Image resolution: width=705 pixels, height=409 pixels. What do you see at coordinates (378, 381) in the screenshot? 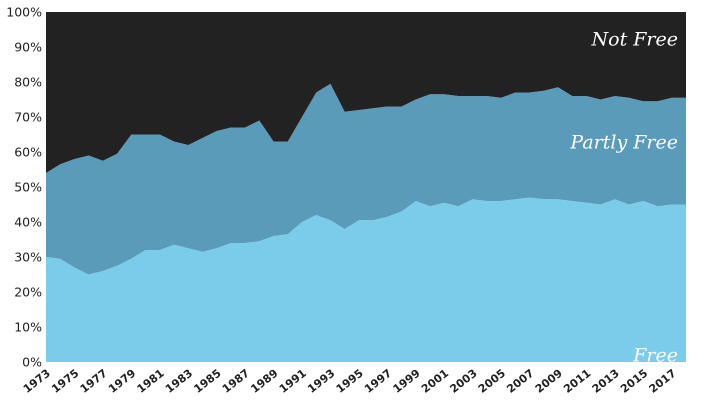
I see `x-tick-label: 1997` at bounding box center [378, 381].